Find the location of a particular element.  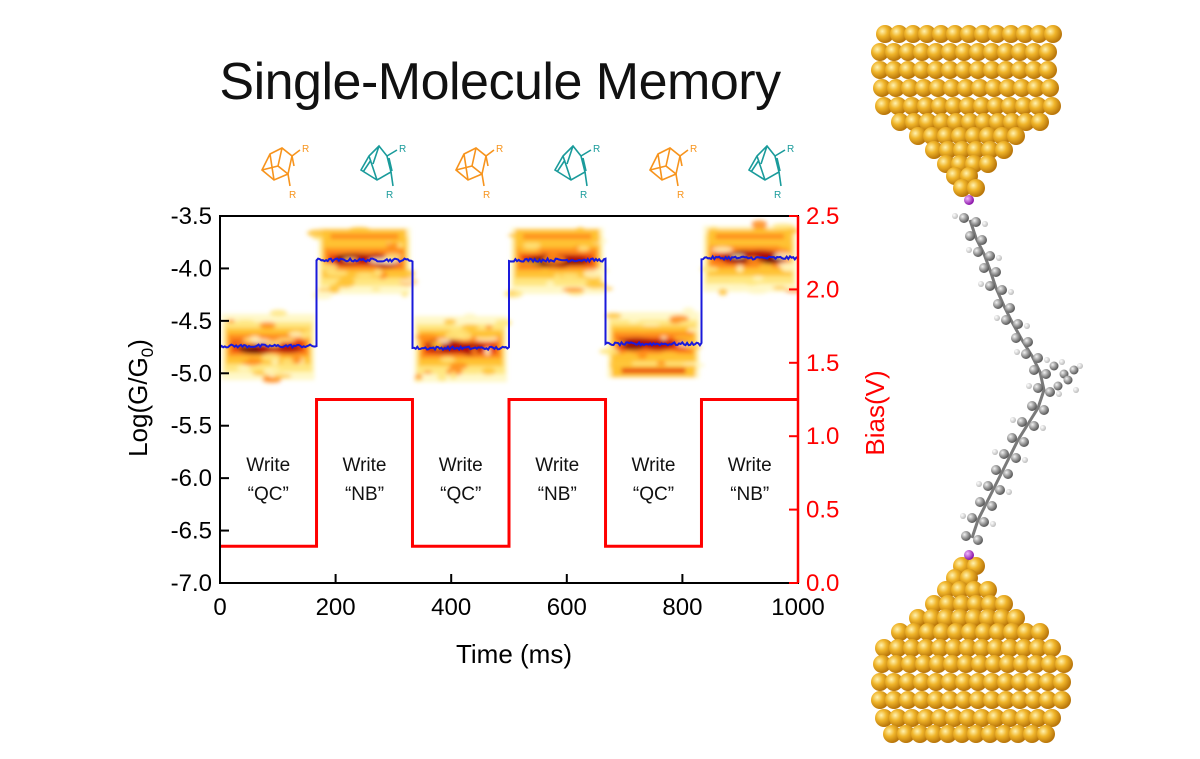

molecule-backbone is located at coordinates (1007, 379).